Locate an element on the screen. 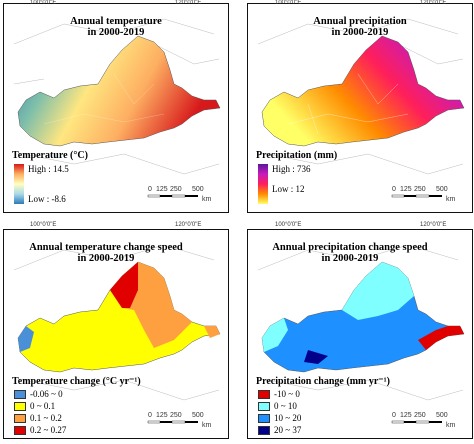 The height and width of the screenshot is (444, 474). legend-title: Precipitation (mm) is located at coordinates (297, 155).